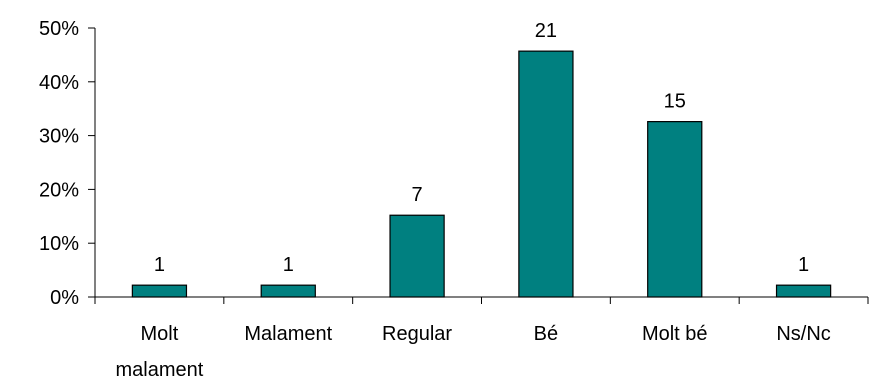  What do you see at coordinates (59, 83) in the screenshot?
I see `y-tick-label: 40%` at bounding box center [59, 83].